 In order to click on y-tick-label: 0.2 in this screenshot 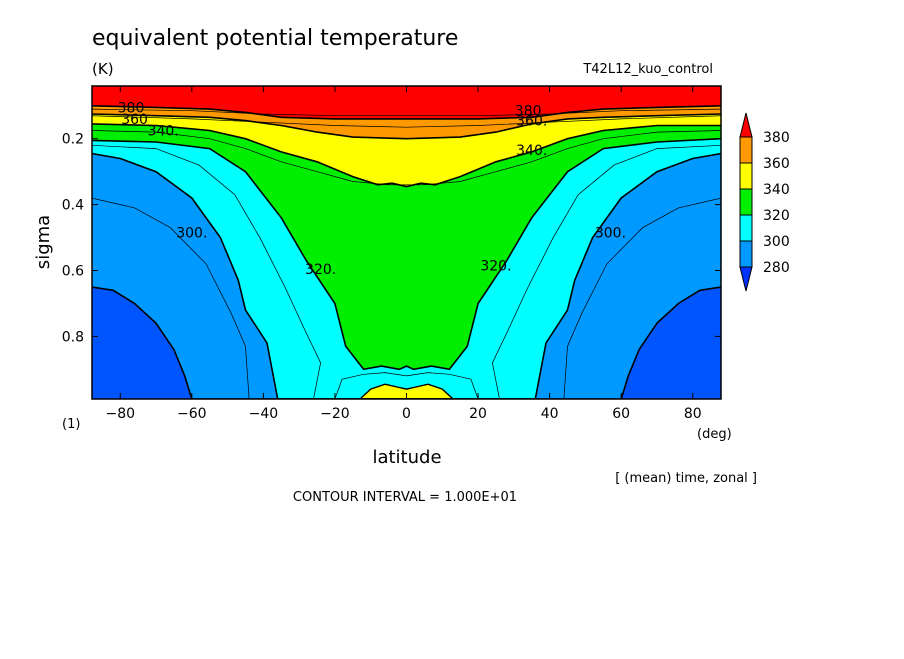, I will do `click(73, 140)`.